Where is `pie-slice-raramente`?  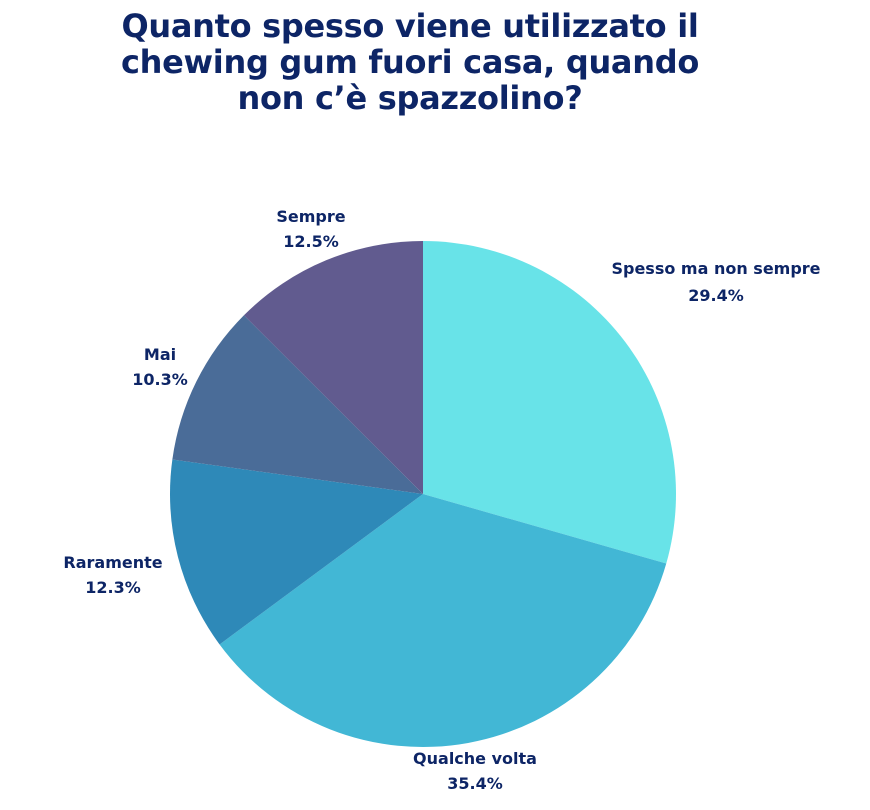 pie-slice-raramente is located at coordinates (296, 552).